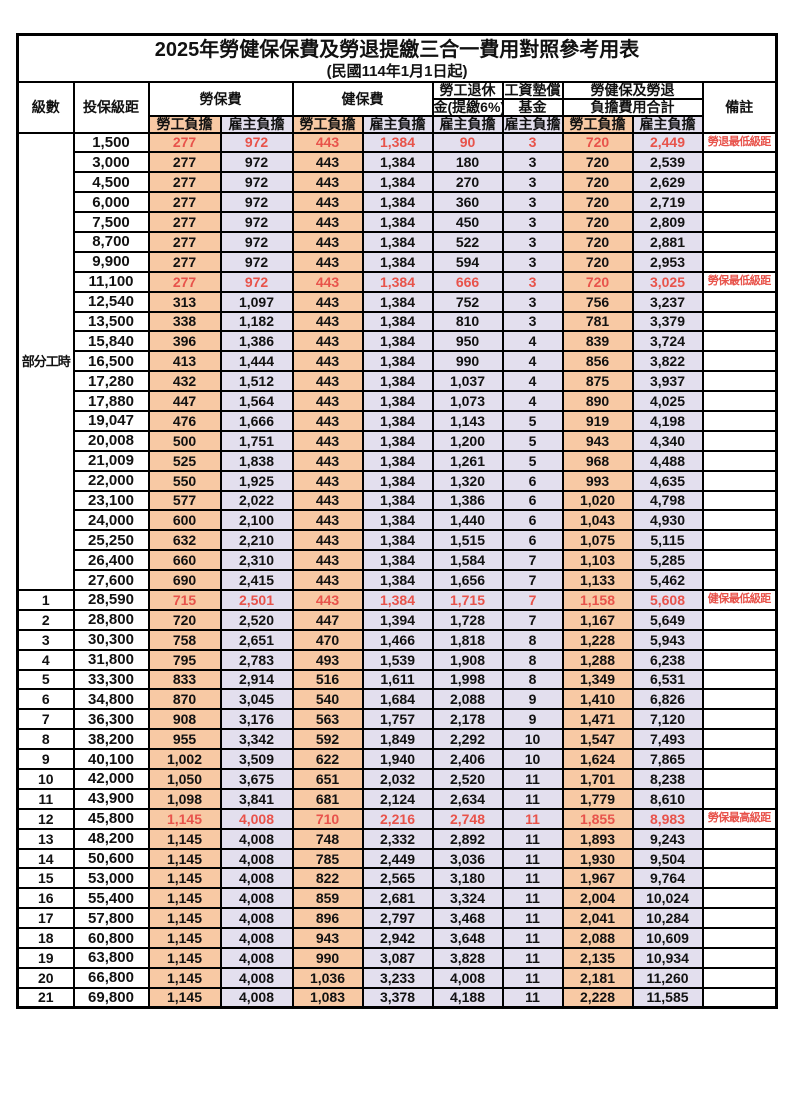 This screenshot has width=791, height=1120. Describe the element at coordinates (184, 301) in the screenshot. I see `cell-labor-employee: 313` at that location.